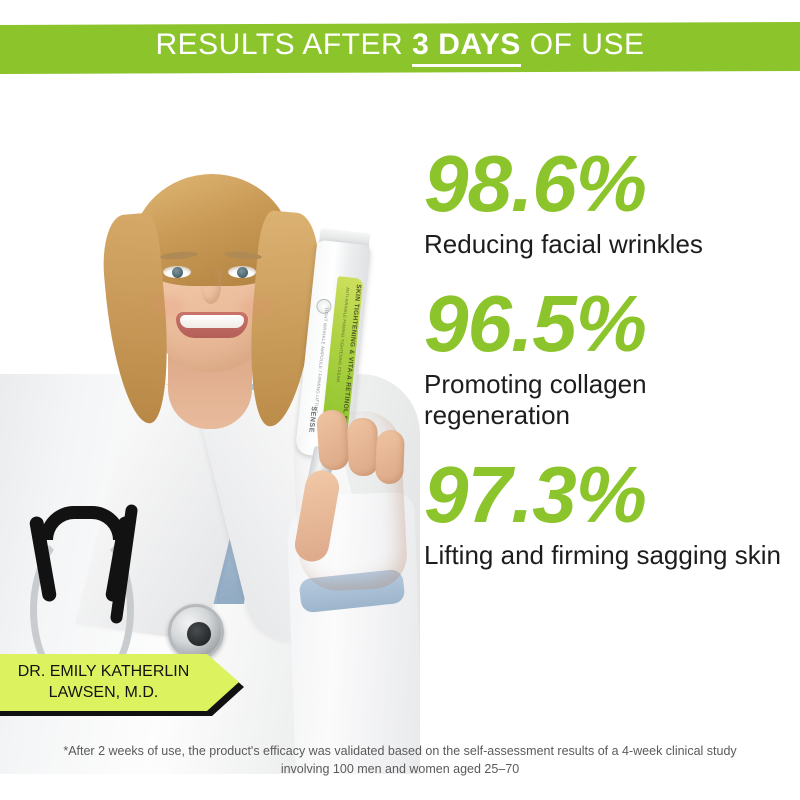 The width and height of the screenshot is (800, 800). What do you see at coordinates (535, 399) in the screenshot?
I see `stat-label: Promoting collagen regeneration` at bounding box center [535, 399].